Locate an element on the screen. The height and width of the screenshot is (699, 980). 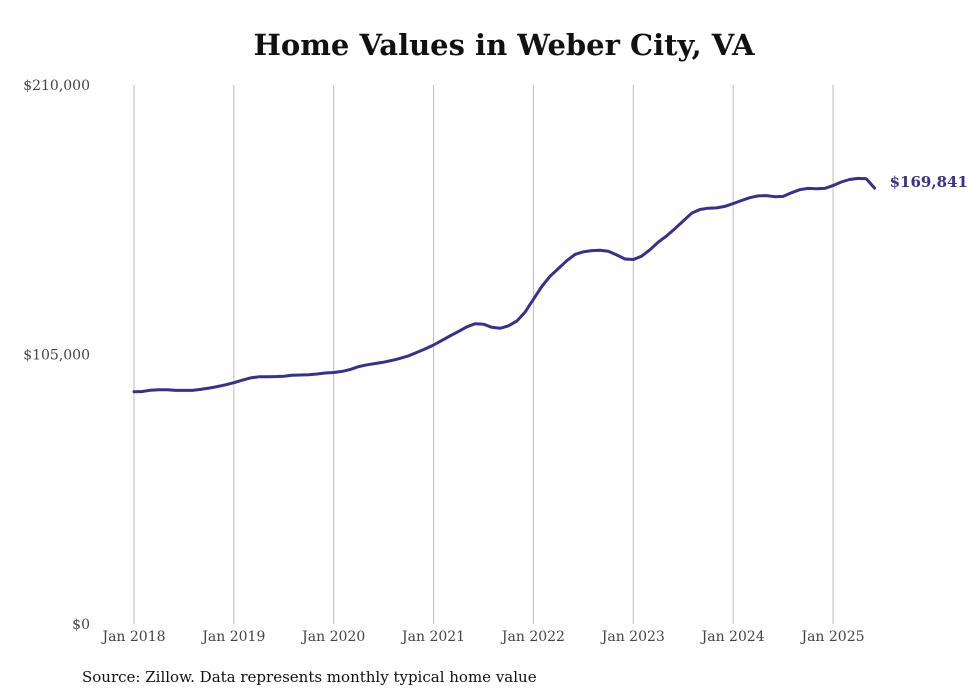
x-tick-label: Jan 2022 is located at coordinates (532, 637).